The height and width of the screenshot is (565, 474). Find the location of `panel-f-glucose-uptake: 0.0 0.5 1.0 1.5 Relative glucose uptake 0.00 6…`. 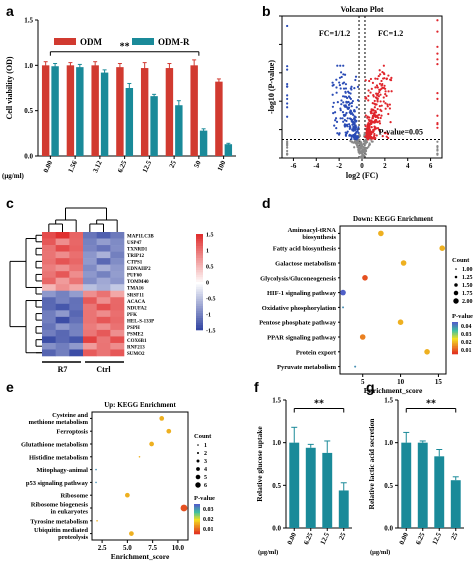

panel-f-glucose-uptake: 0.0 0.5 1.0 1.5 Relative glucose uptake 0.00 6… is located at coordinates (303, 476).